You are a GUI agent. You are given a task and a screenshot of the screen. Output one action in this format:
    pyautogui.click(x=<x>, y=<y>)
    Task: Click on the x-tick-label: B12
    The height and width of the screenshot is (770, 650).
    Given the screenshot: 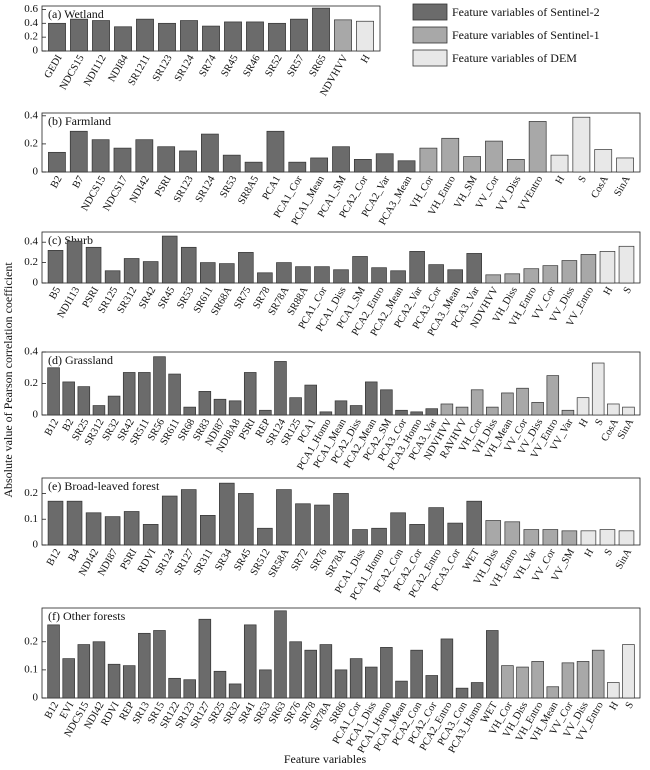 What is the action you would take?
    pyautogui.click(x=54, y=557)
    